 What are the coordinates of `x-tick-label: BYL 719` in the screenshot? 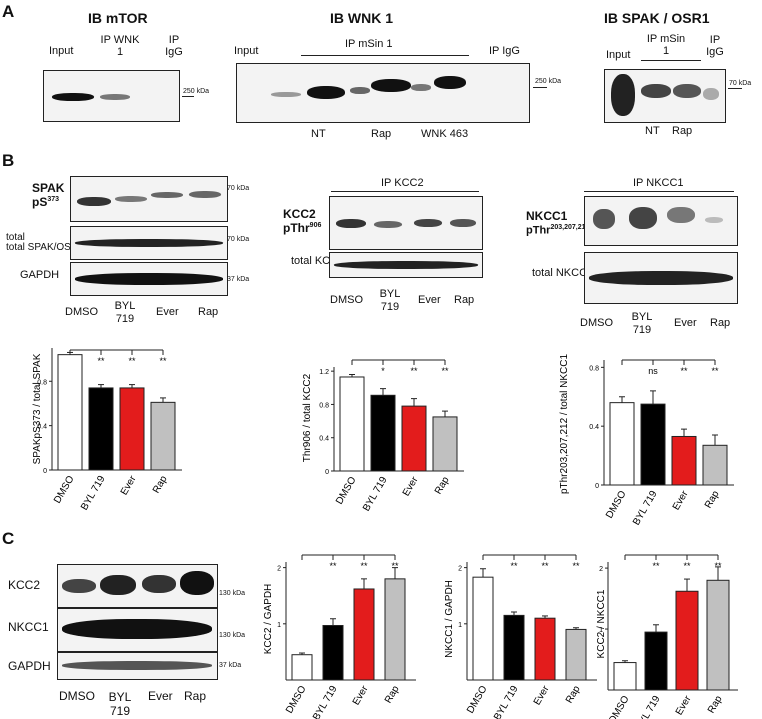 It's located at (648, 706).